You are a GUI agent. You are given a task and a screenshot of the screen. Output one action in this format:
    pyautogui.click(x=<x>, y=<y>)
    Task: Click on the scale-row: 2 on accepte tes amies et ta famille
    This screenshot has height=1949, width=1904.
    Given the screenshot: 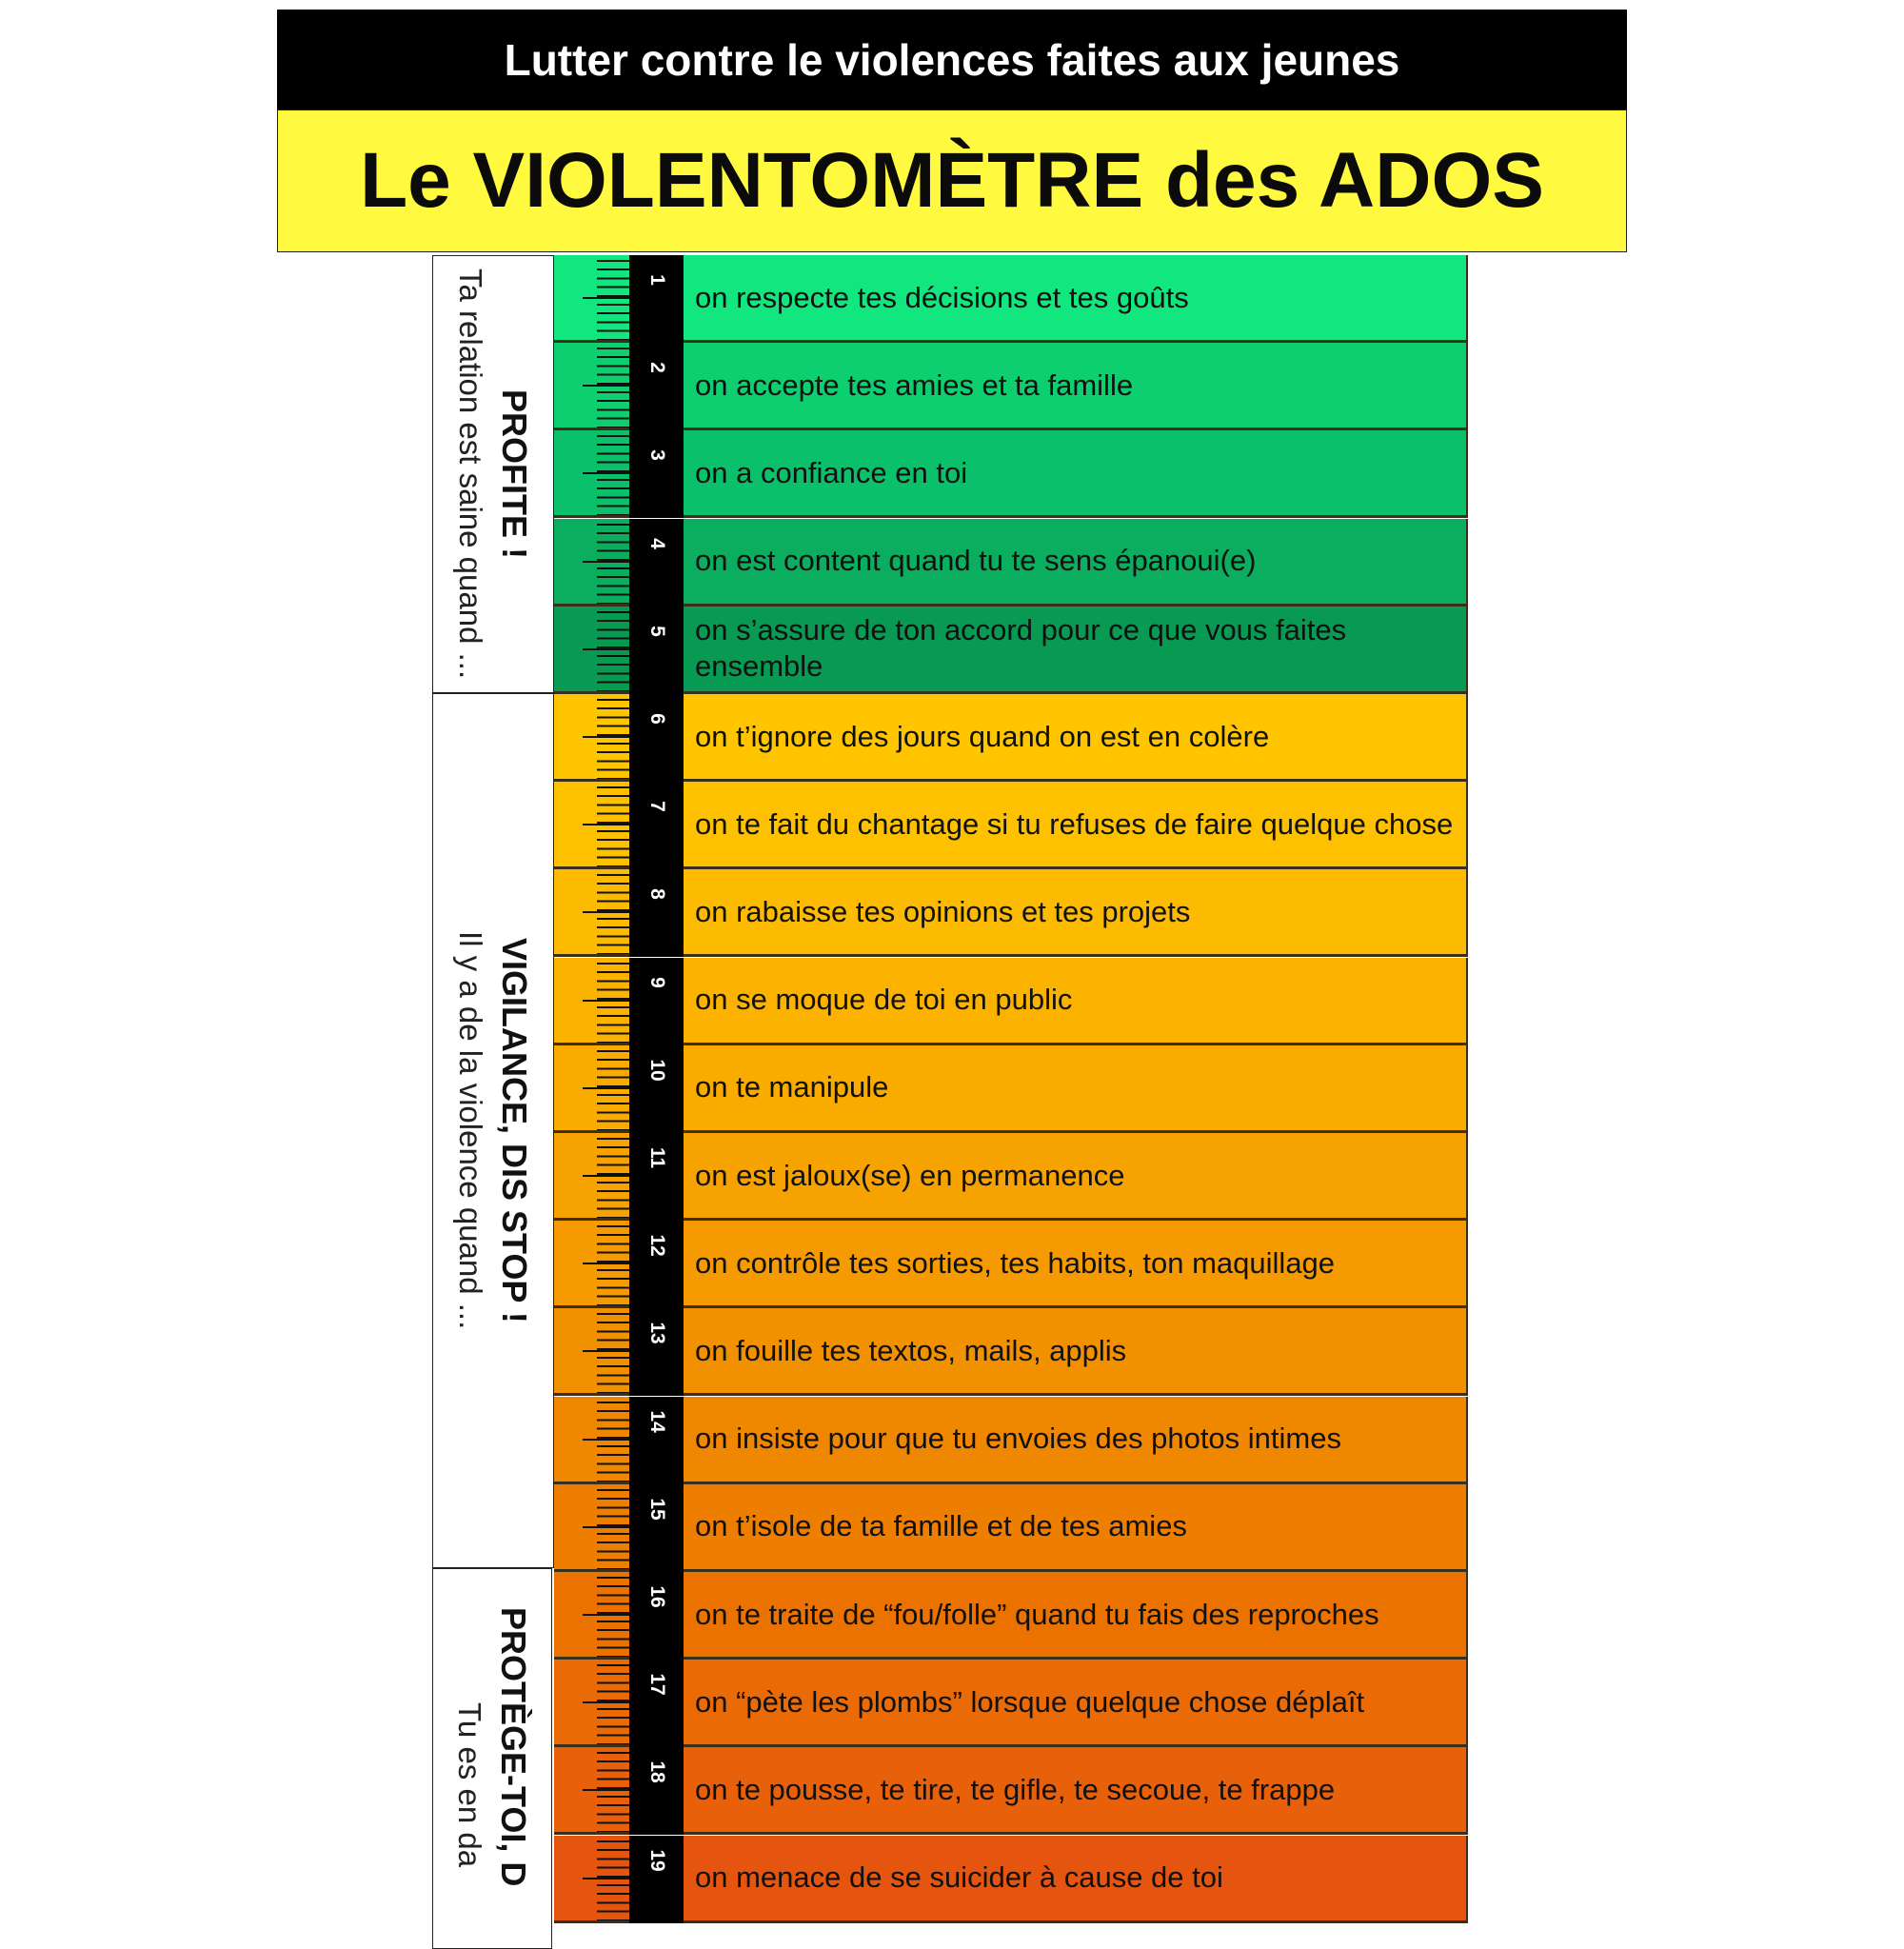 What is the action you would take?
    pyautogui.click(x=1011, y=387)
    